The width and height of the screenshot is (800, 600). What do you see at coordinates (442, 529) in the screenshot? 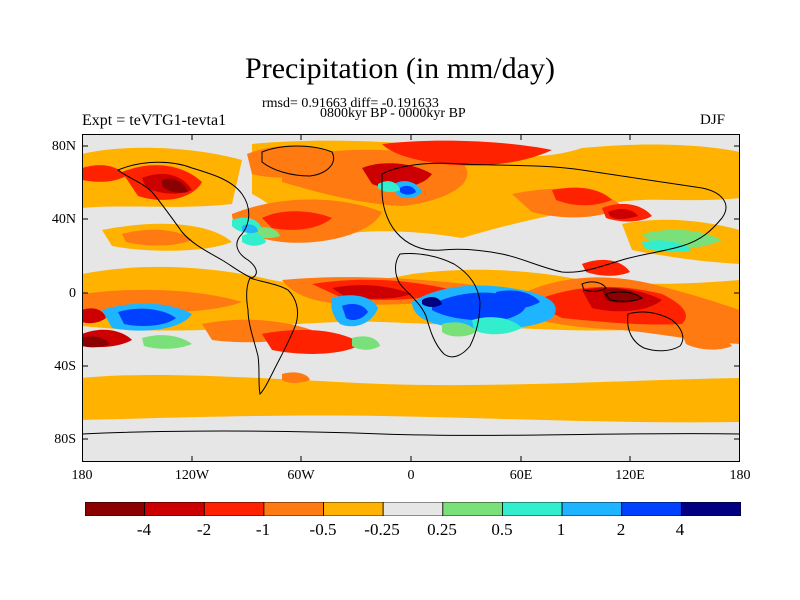
I see `colorbar-label: 0.25` at bounding box center [442, 529].